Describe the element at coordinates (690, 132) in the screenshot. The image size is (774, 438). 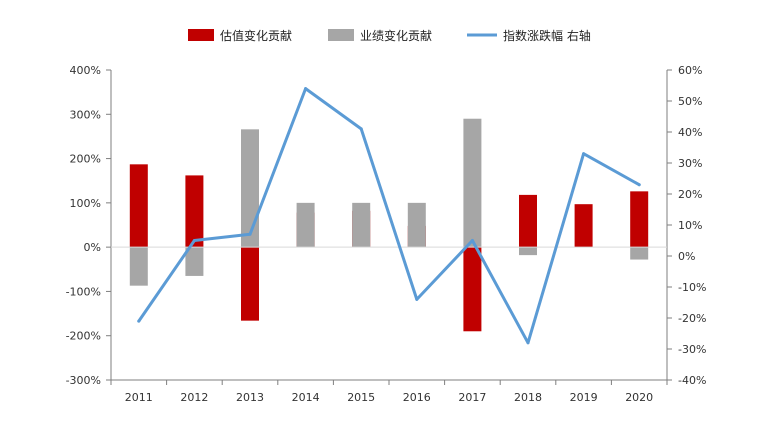
I see `right-tick-label: 40%` at that location.